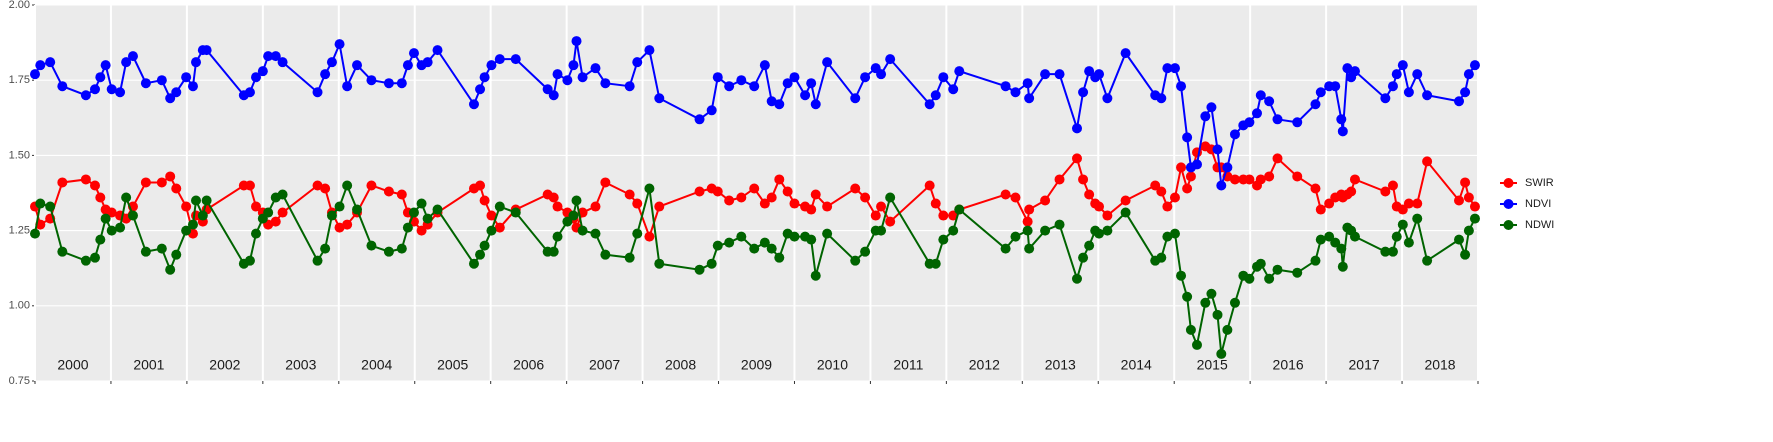 The width and height of the screenshot is (1773, 442). I want to click on x-tick-label: 2006, so click(528, 365).